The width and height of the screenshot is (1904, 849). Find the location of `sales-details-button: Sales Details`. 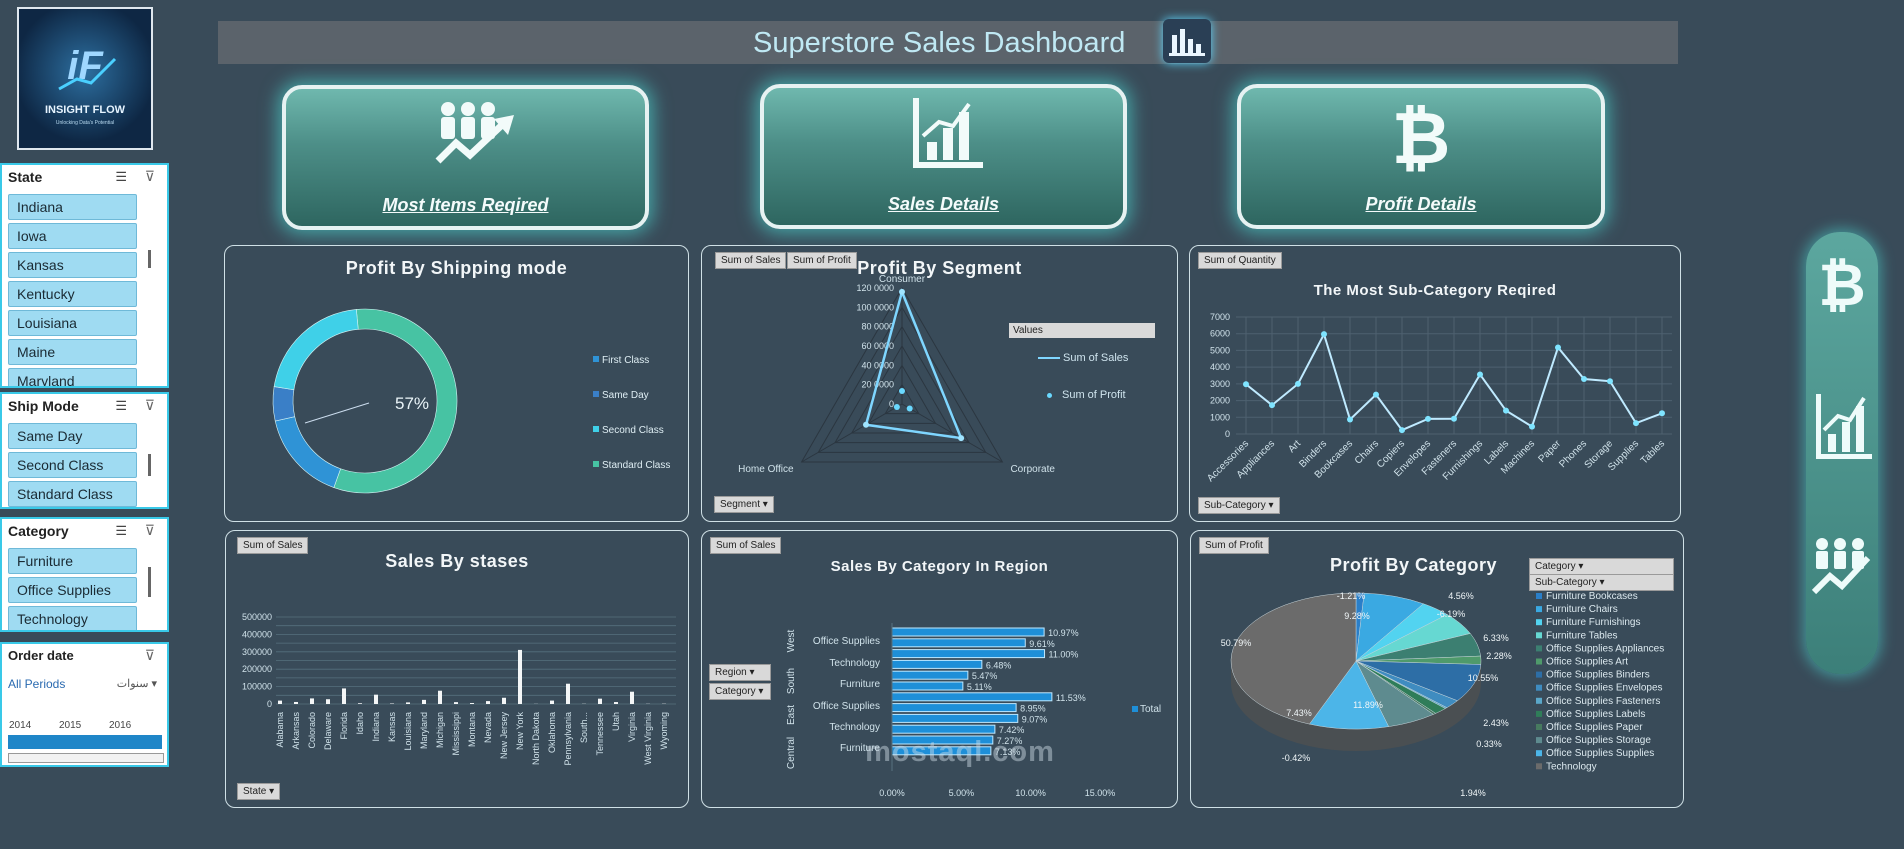

sales-details-button: Sales Details is located at coordinates (943, 156).